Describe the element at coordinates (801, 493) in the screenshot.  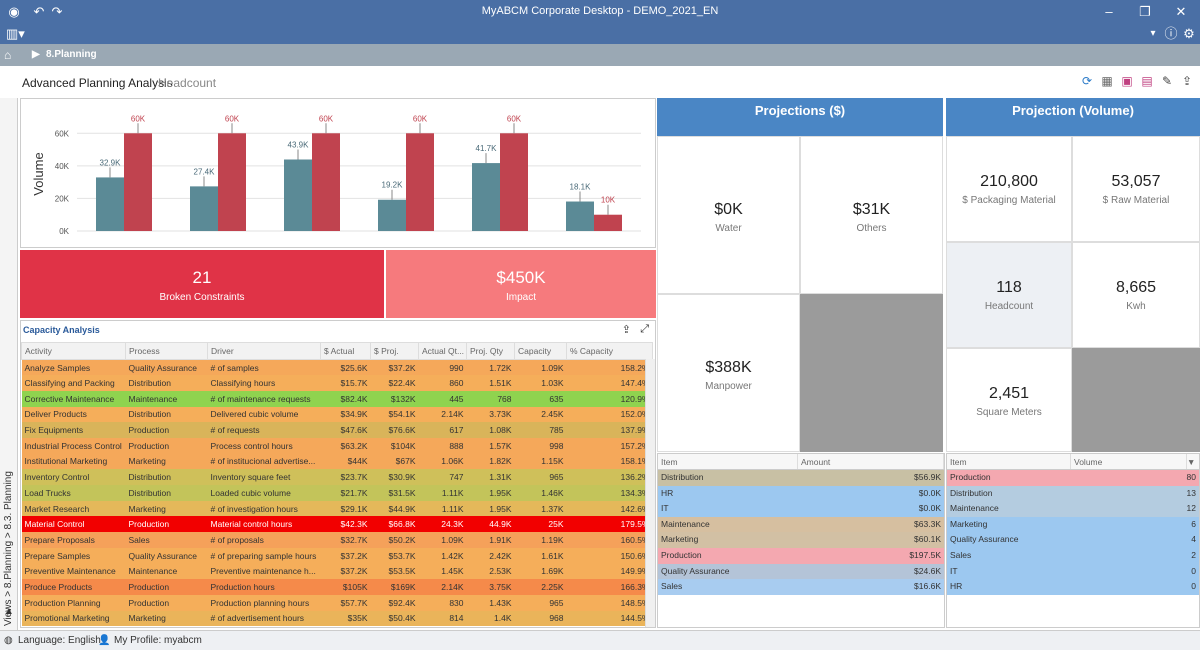
I see `list-item: HR $0.0K` at that location.